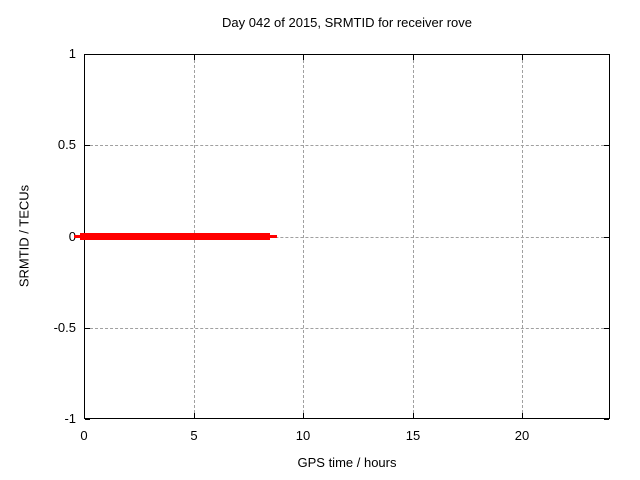 Image resolution: width=640 pixels, height=480 pixels. I want to click on x-axis-label: GPS time / hours, so click(347, 462).